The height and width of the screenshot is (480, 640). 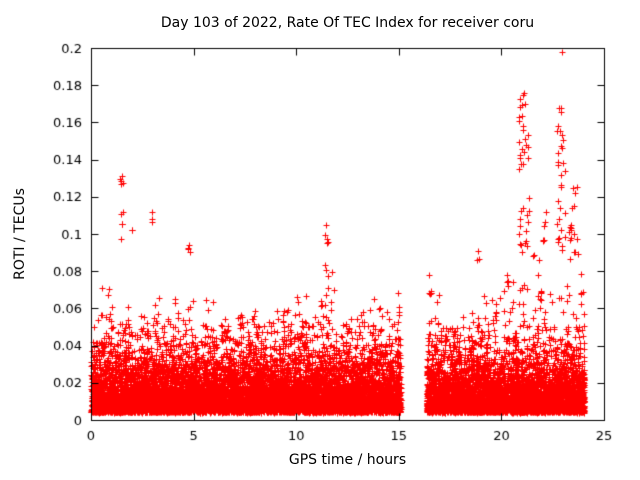 I want to click on x-axis-label: GPS time / hours, so click(x=347, y=460).